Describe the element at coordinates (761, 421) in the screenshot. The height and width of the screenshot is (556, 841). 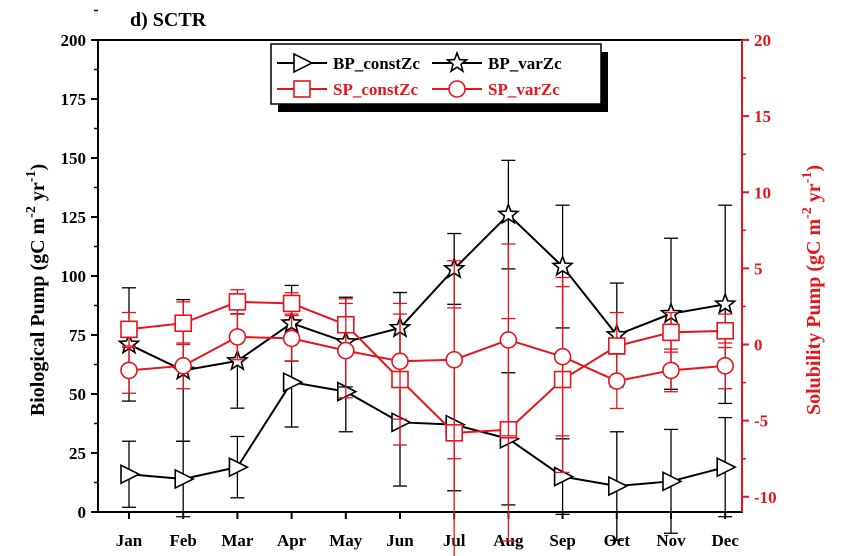
I see `right-tick-label: -5` at that location.